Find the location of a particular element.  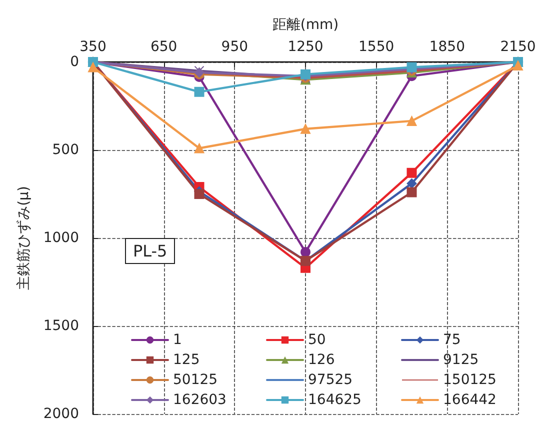

y-tick-label: 0 is located at coordinates (74, 62).